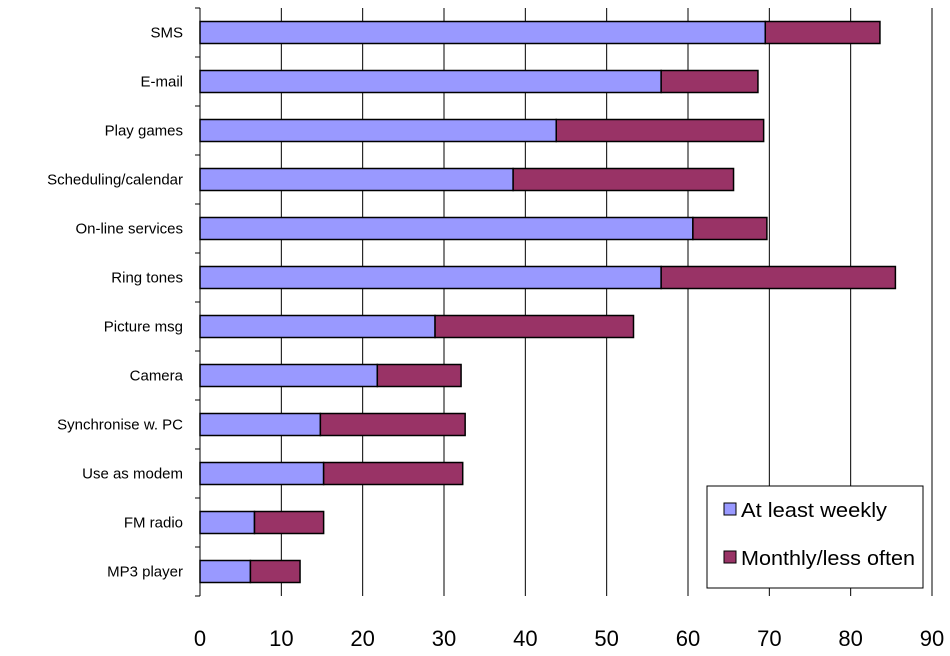  I want to click on x-tick-label: 70, so click(769, 638).